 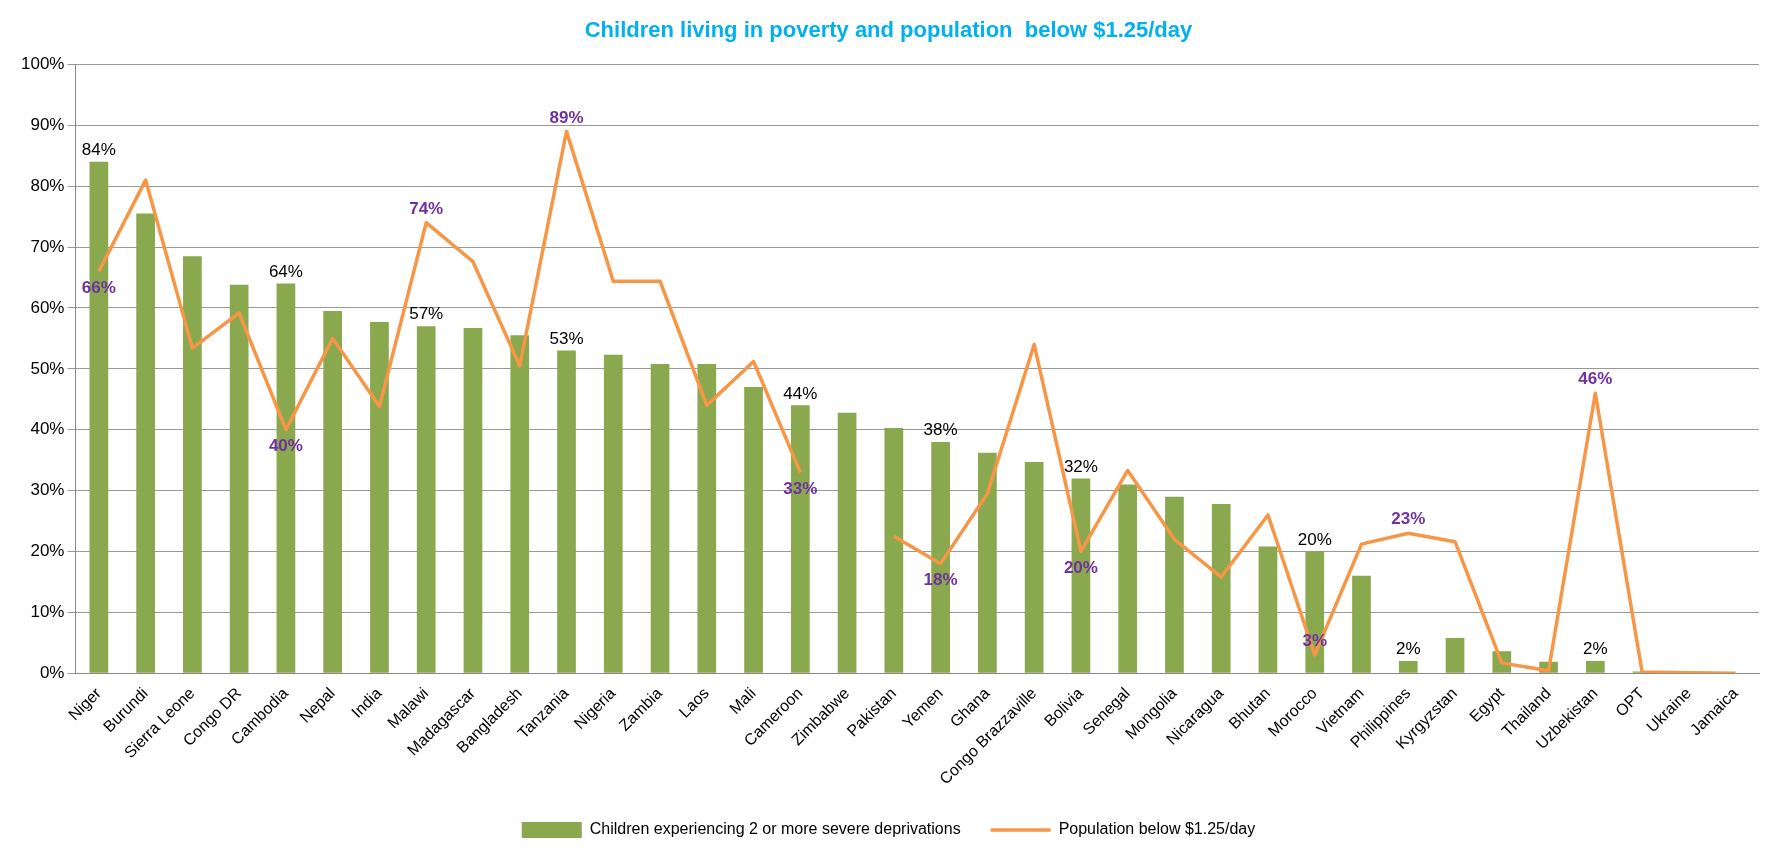 What do you see at coordinates (47, 185) in the screenshot?
I see `y-tick-label: 80%` at bounding box center [47, 185].